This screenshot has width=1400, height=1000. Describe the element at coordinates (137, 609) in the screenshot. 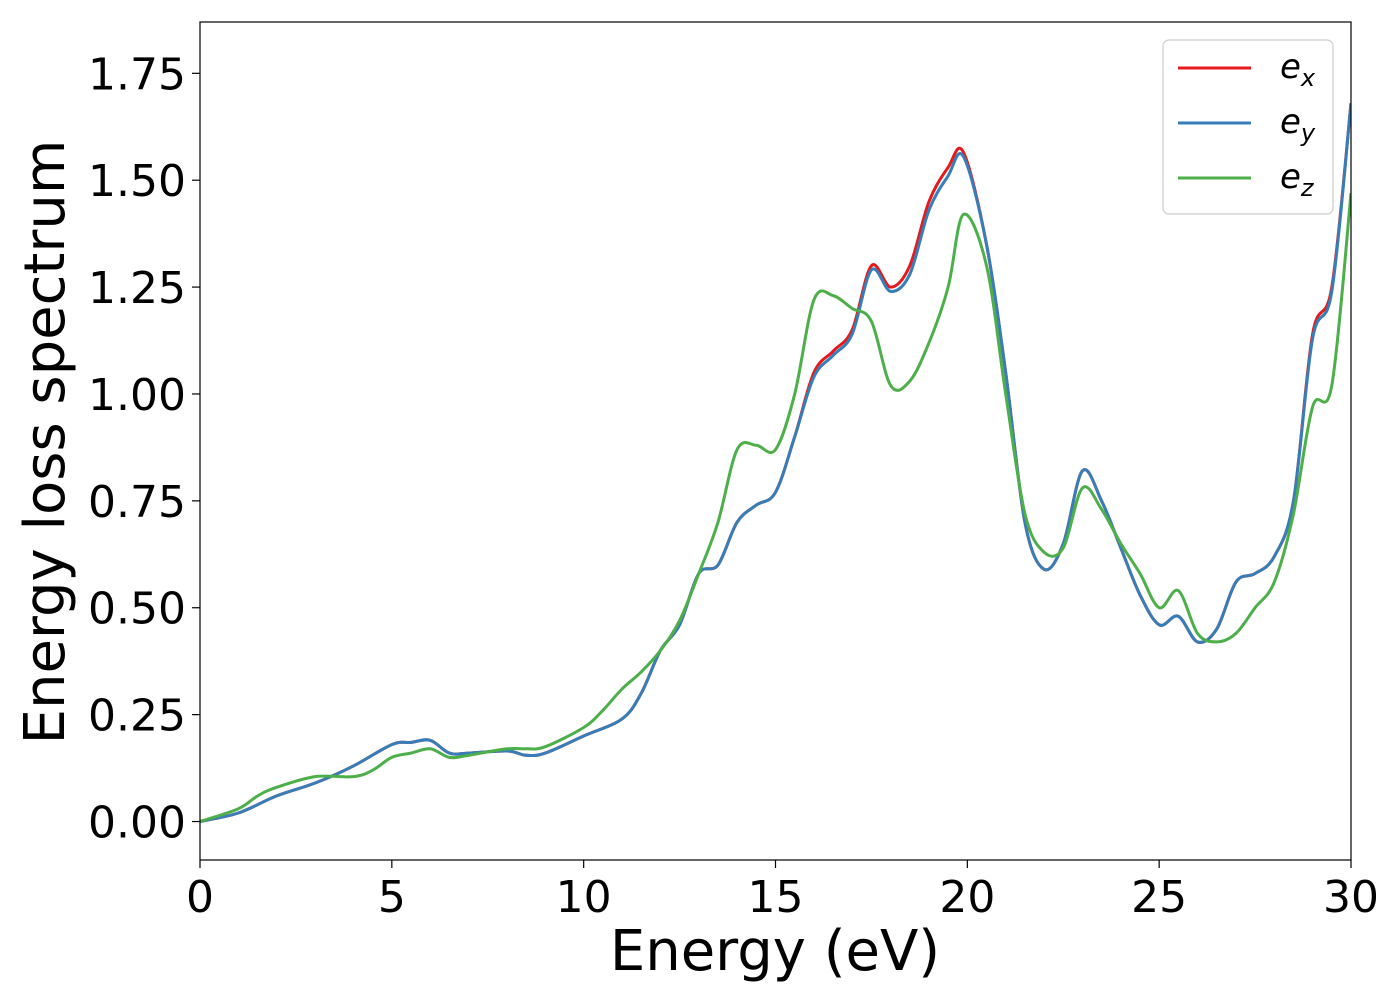

I see `y-tick-label: 0.50` at that location.